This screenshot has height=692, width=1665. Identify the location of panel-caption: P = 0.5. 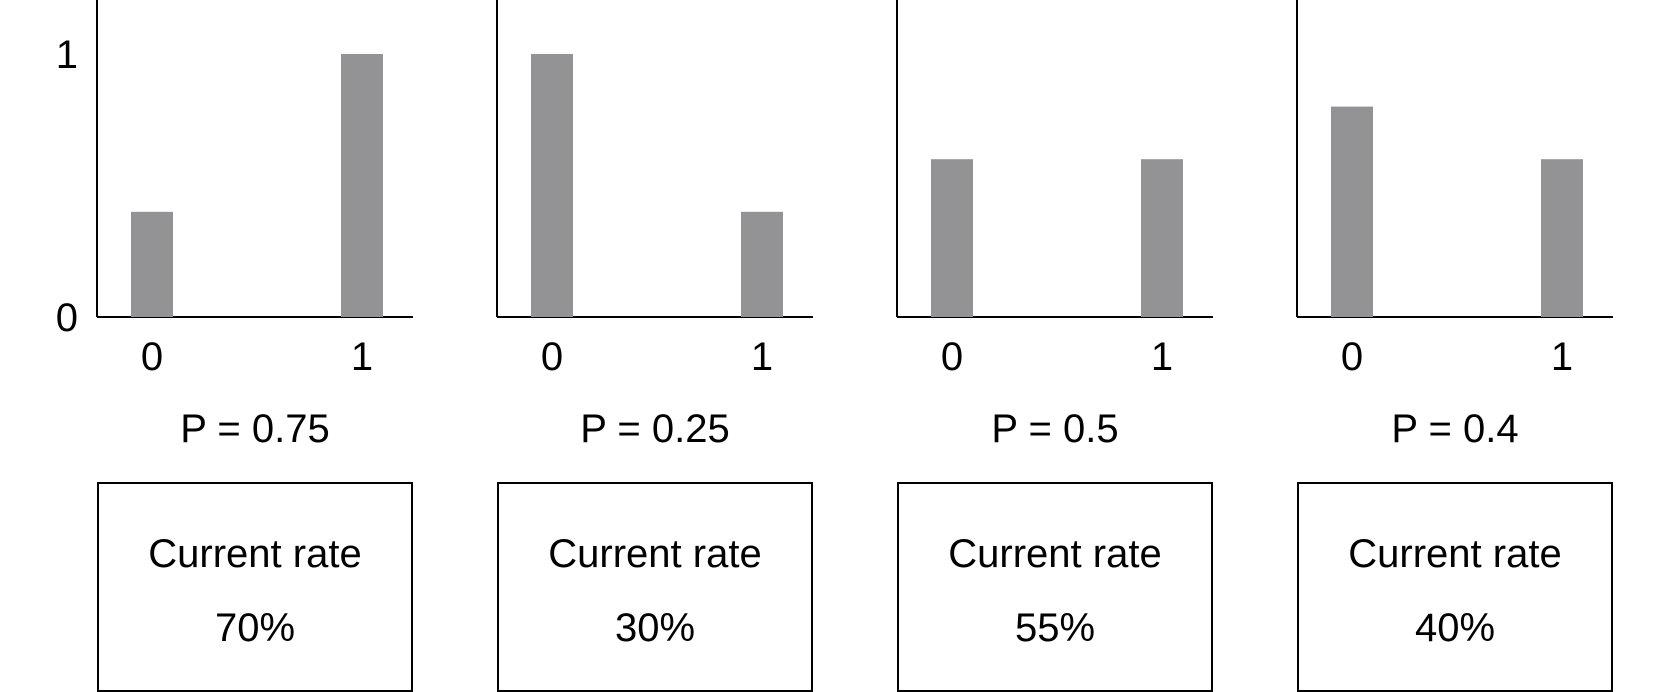
(1054, 429).